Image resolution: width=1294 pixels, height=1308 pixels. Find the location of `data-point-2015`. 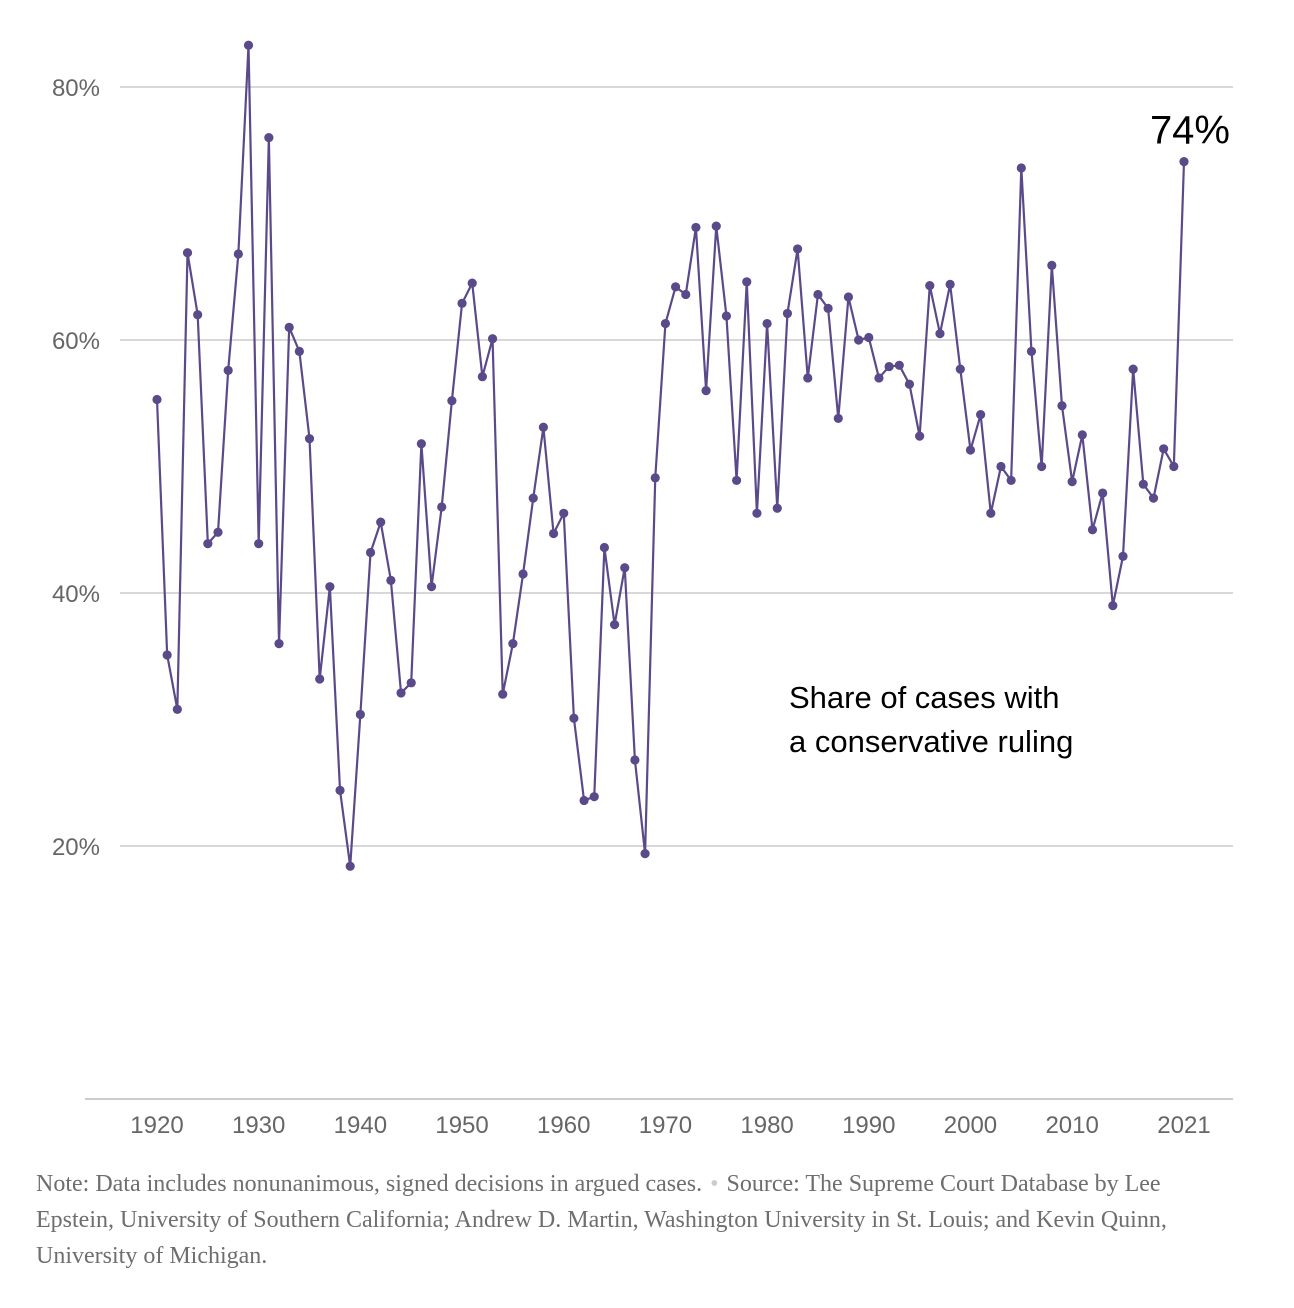

data-point-2015 is located at coordinates (1123, 556).